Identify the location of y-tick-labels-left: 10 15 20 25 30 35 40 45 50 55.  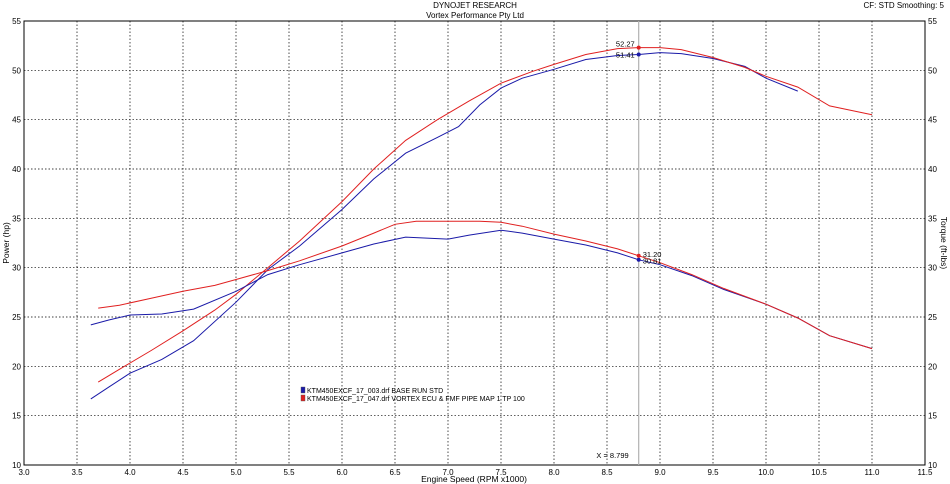
(16, 243).